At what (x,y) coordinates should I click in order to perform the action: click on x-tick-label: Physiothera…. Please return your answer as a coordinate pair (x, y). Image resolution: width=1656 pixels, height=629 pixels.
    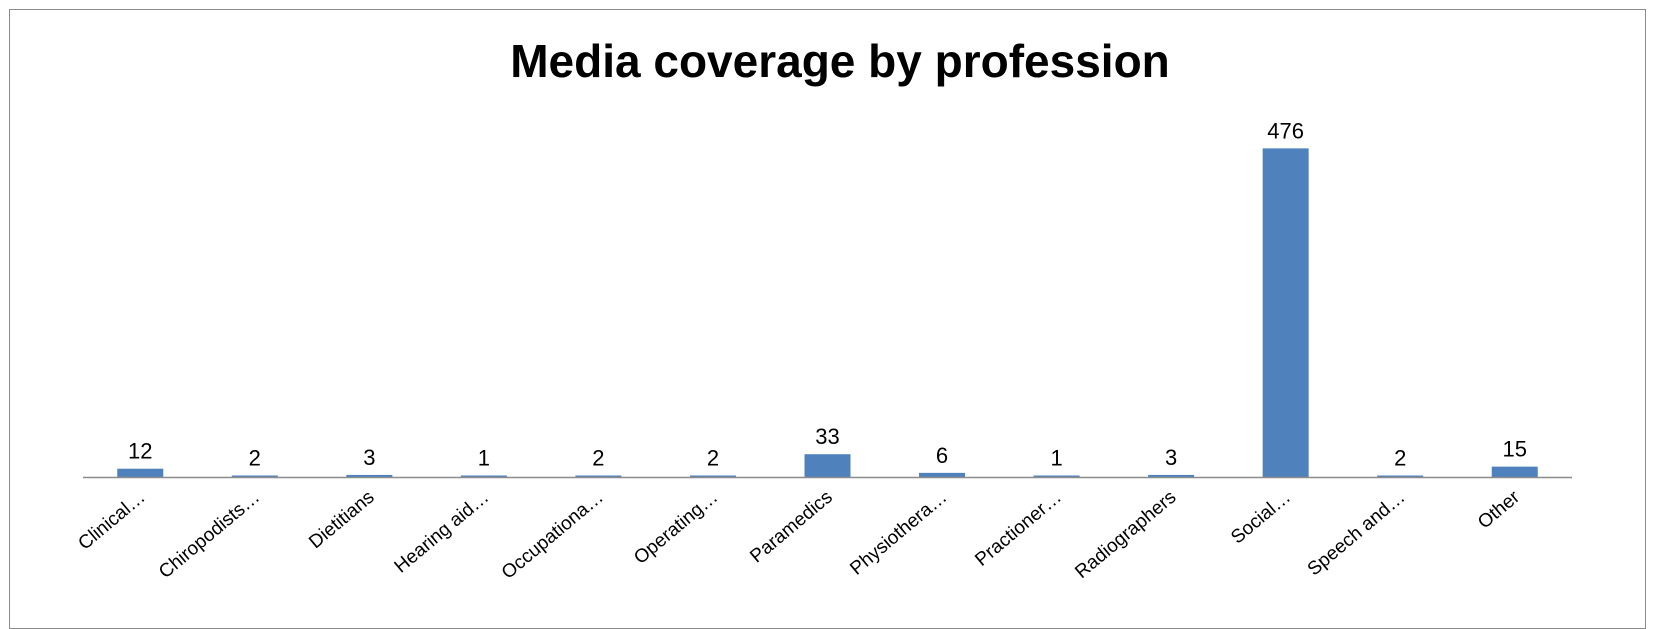
    Looking at the image, I should click on (898, 533).